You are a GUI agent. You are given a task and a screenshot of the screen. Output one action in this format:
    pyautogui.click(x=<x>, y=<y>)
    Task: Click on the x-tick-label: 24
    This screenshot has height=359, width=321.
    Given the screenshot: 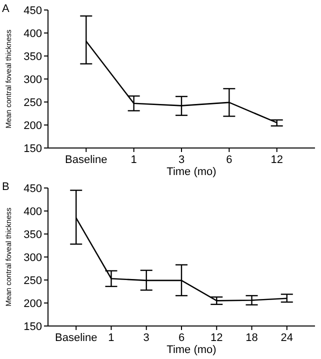 What is the action you would take?
    pyautogui.click(x=287, y=338)
    